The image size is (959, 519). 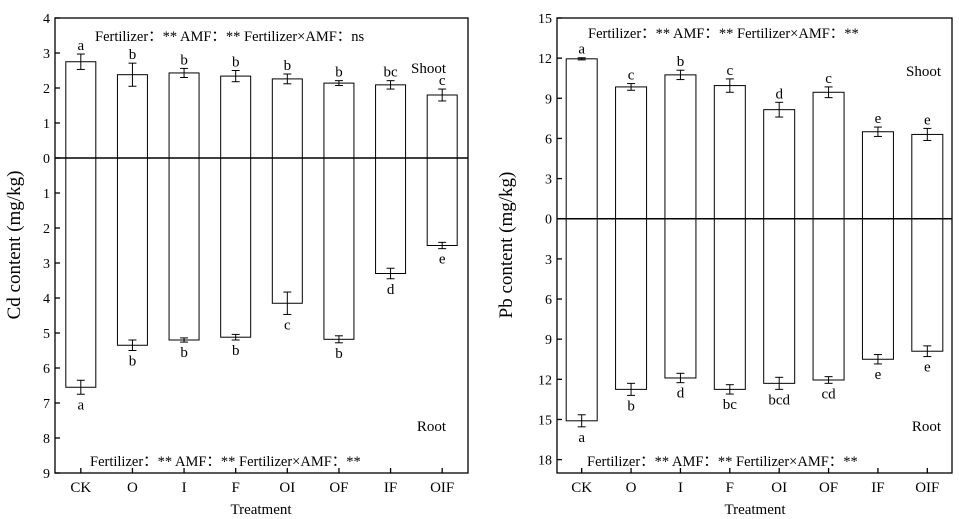 I want to click on cd-shoot-stats: Fertilizer：** AMF：** Fertilizer×AMF：ns, so click(x=230, y=37).